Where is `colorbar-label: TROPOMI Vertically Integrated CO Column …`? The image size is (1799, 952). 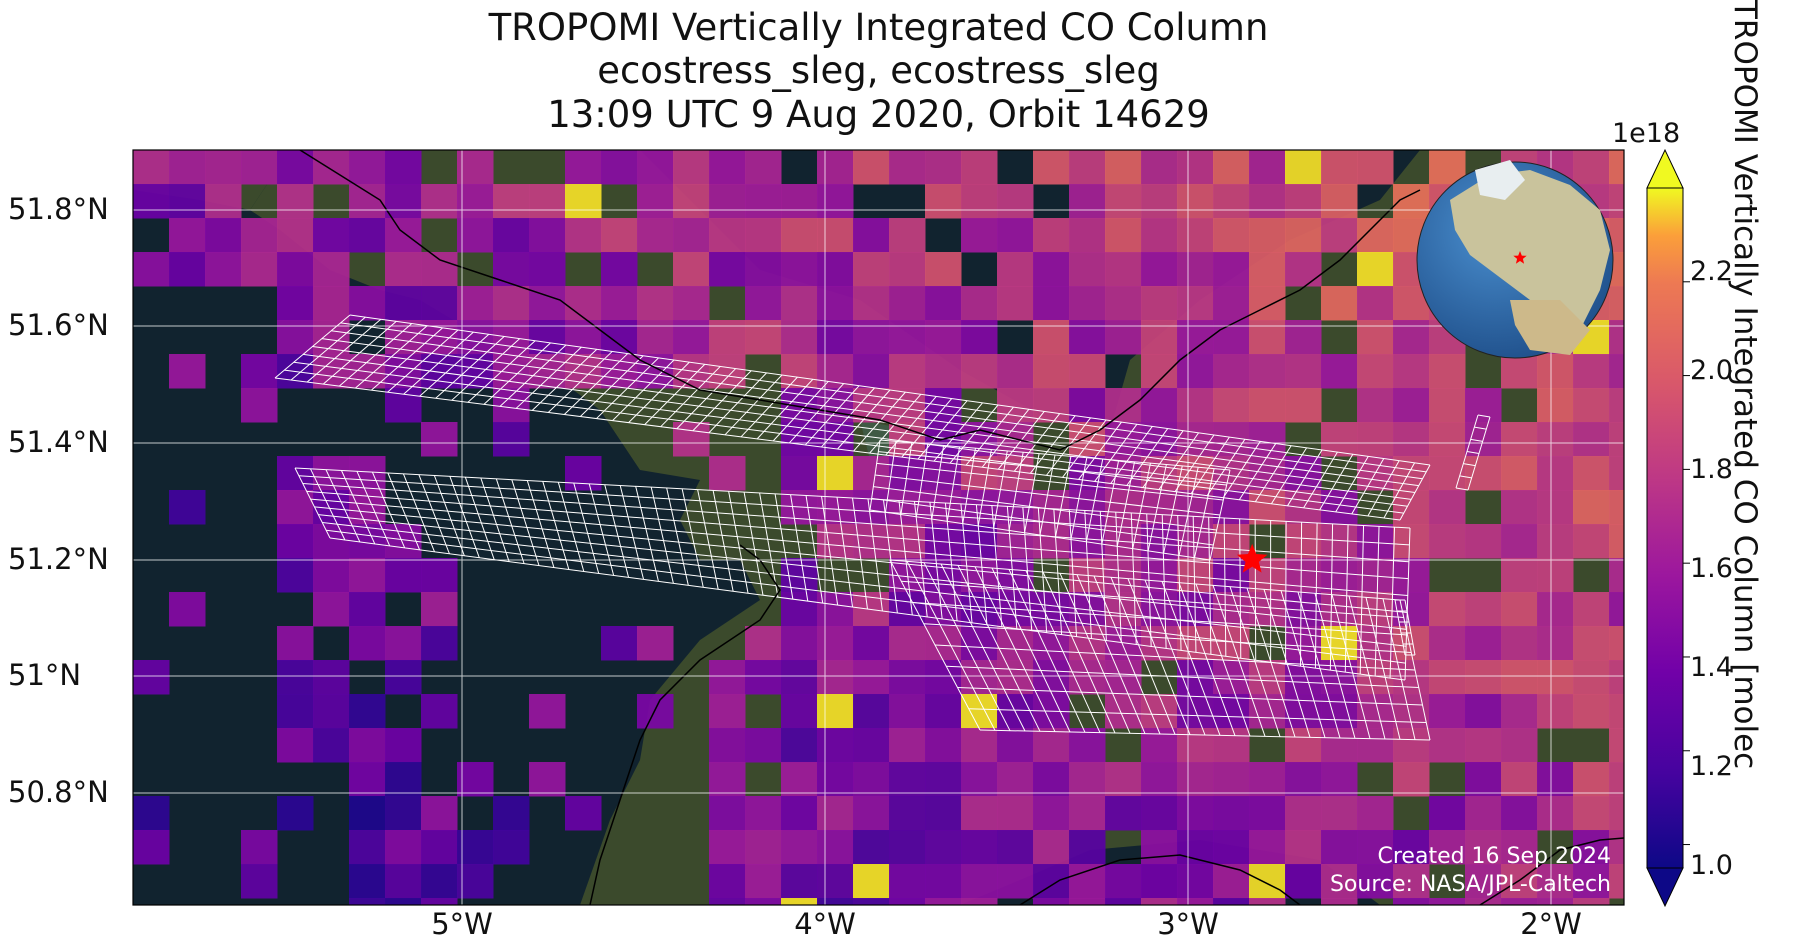 colorbar-label: TROPOMI Vertically Integrated CO Column … is located at coordinates (1745, 385).